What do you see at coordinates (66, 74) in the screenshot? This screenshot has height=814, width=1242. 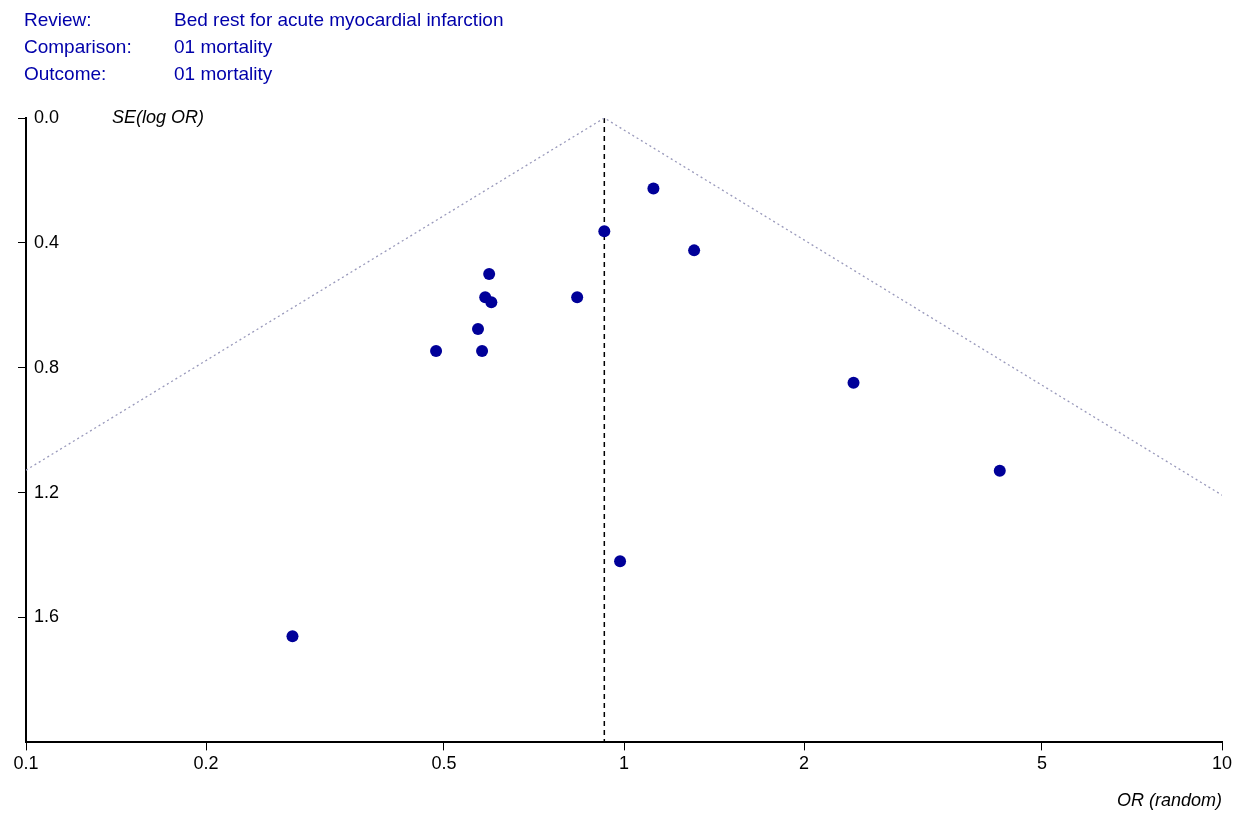 I see `text: Outcome:` at bounding box center [66, 74].